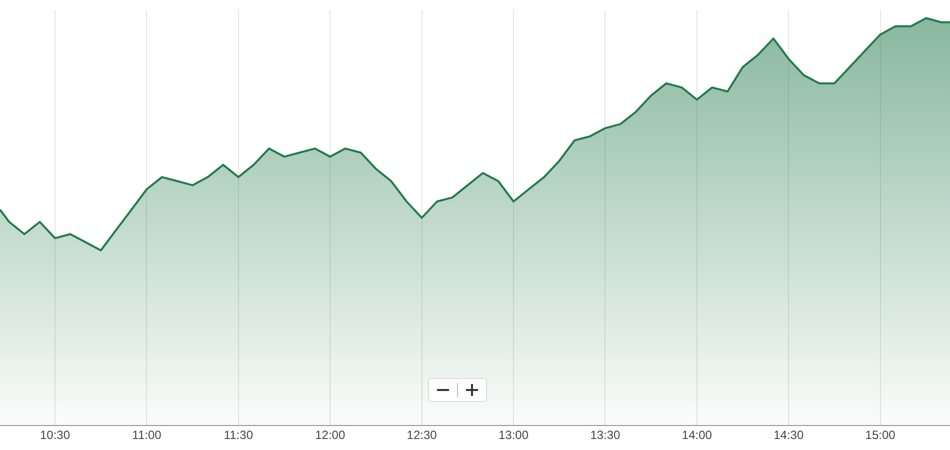 The image size is (950, 450). What do you see at coordinates (605, 435) in the screenshot?
I see `x-tick-label: 13:30` at bounding box center [605, 435].